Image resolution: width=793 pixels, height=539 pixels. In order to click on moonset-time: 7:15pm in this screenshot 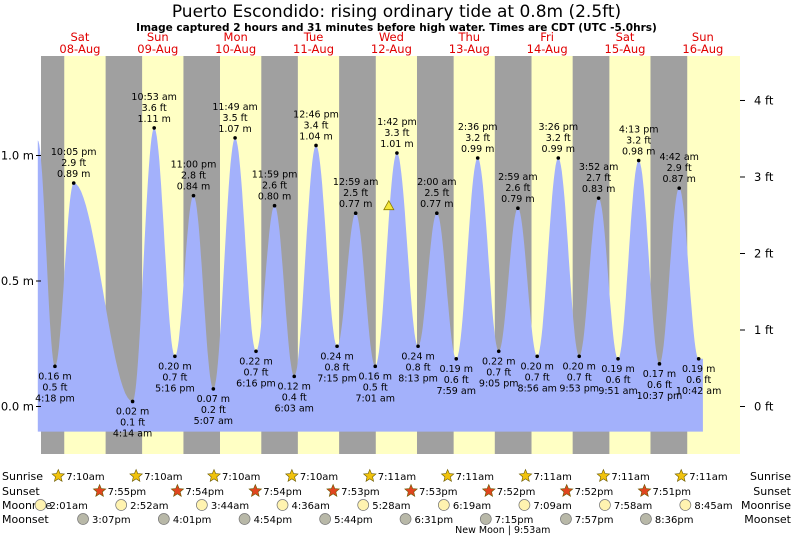, I will do `click(514, 520)`.